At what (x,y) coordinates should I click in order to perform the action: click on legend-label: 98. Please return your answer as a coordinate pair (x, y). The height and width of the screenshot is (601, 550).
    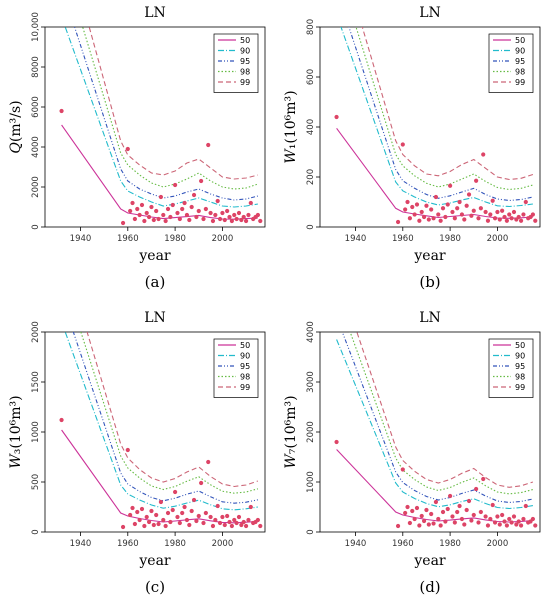
    Looking at the image, I should click on (520, 72).